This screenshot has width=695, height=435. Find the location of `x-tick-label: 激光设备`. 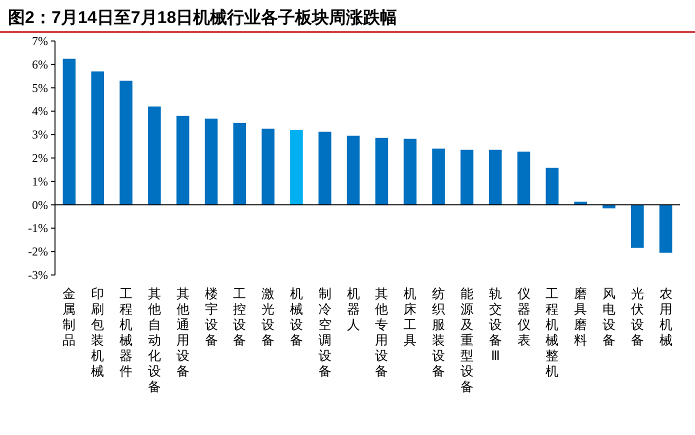

x-tick-label: 激光设备 is located at coordinates (268, 317).